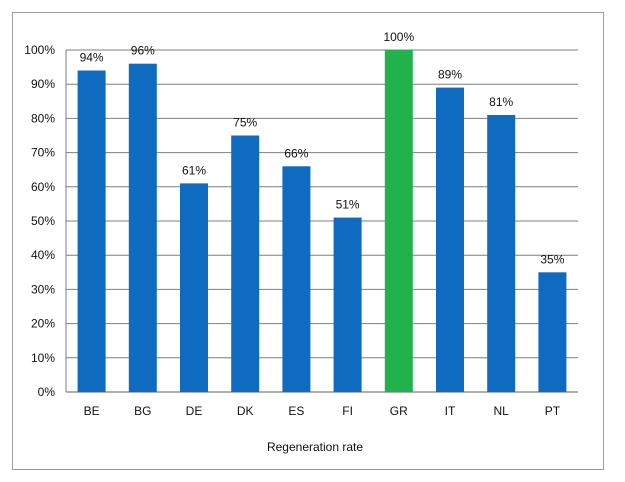  Describe the element at coordinates (43, 153) in the screenshot. I see `y-tick-label: 70%` at that location.